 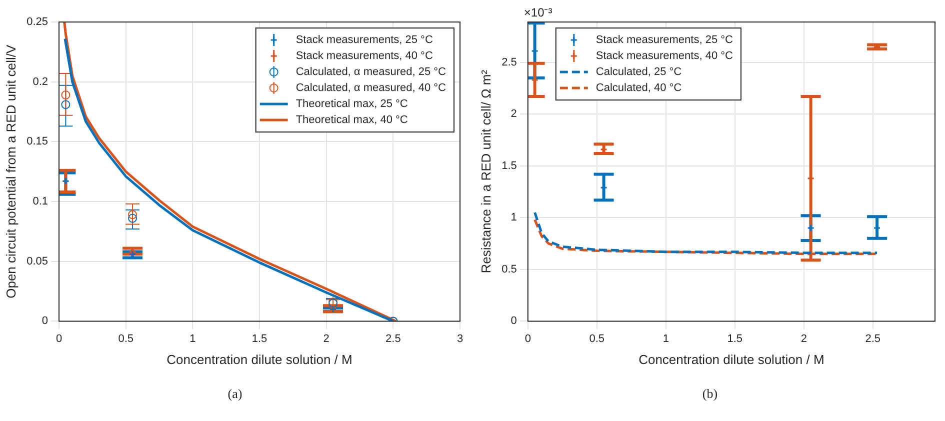 I want to click on text: (a), so click(x=235, y=394).